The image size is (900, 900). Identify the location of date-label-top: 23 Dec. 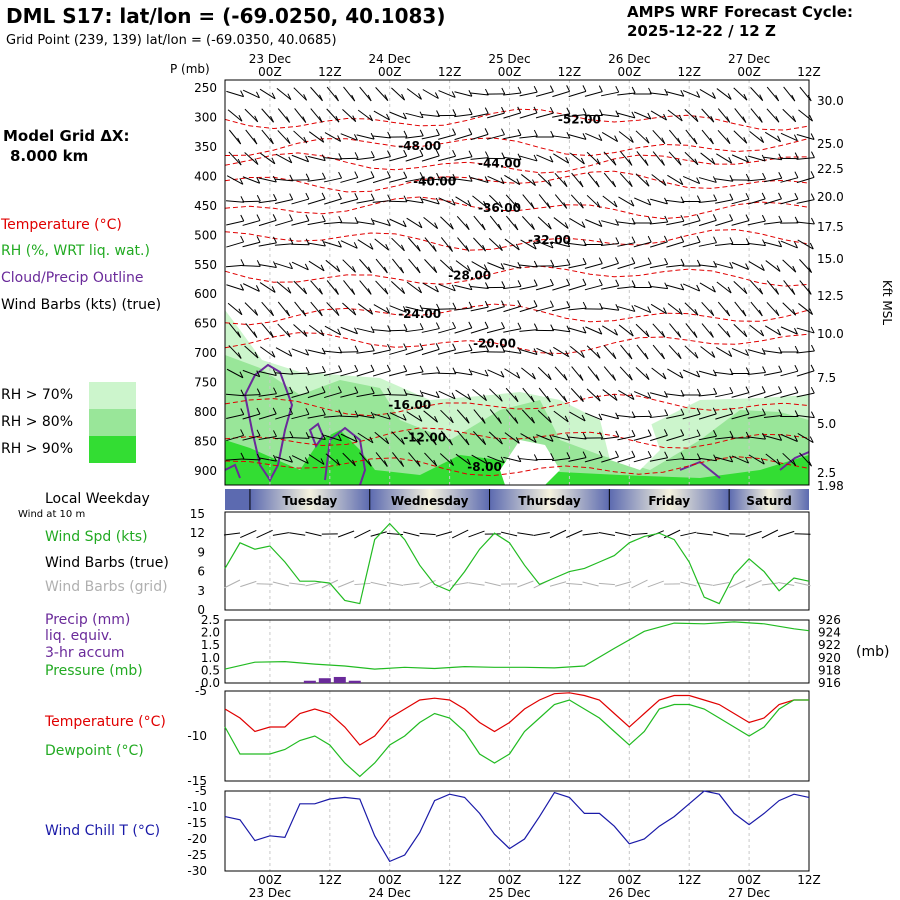
(270, 59).